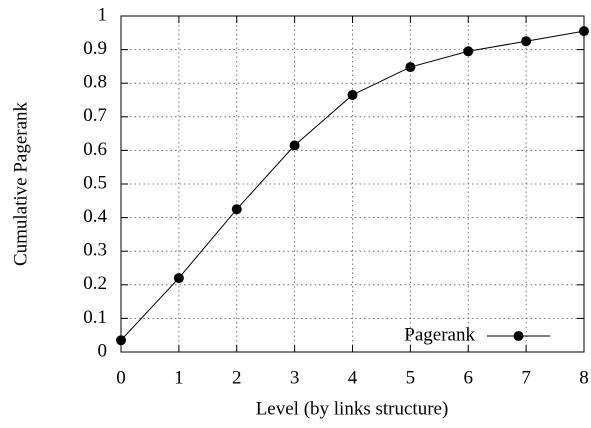  What do you see at coordinates (95, 216) in the screenshot?
I see `y-tick-label: 0.4` at bounding box center [95, 216].